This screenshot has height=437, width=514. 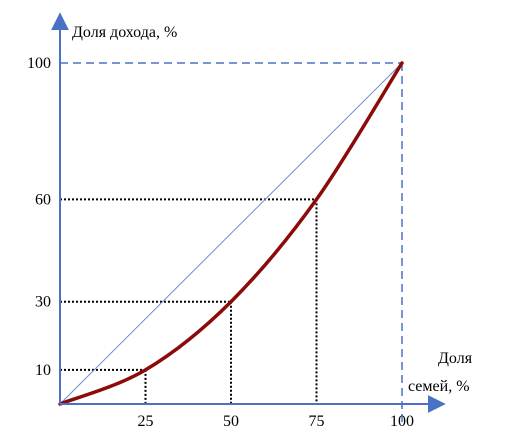 What do you see at coordinates (124, 32) in the screenshot?
I see `y-axis-label: Доля дохода, %` at bounding box center [124, 32].